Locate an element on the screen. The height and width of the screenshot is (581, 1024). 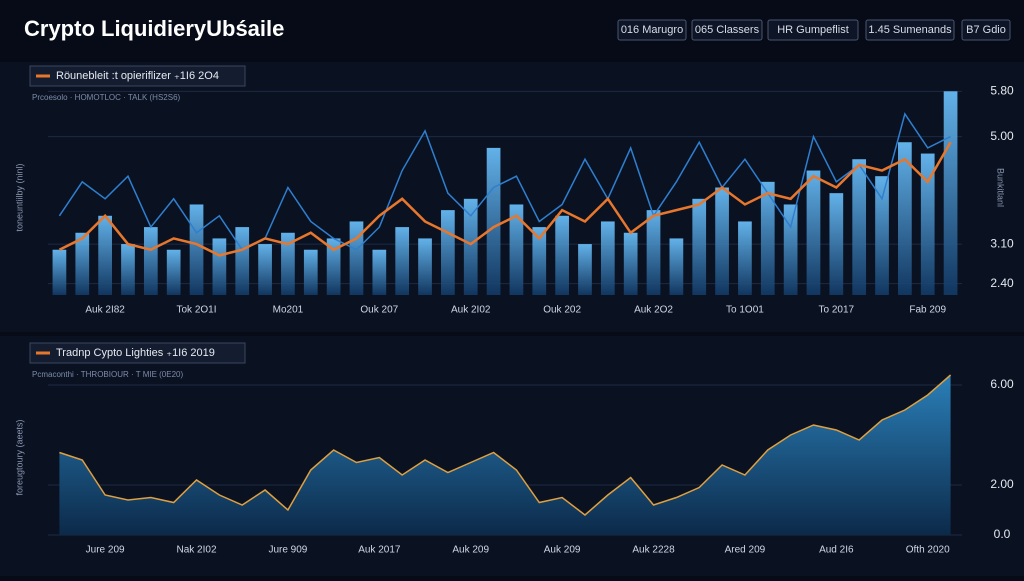
button-label: HR Gumpeflist is located at coordinates (813, 30).